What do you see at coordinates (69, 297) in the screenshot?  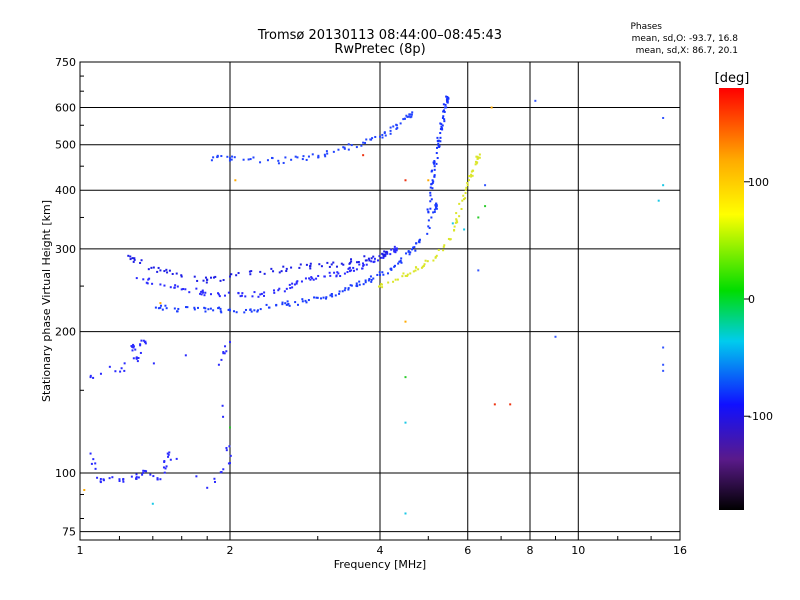 I see `y-axis-ticks: 75 100 200 300 400 500 600 750` at bounding box center [69, 297].